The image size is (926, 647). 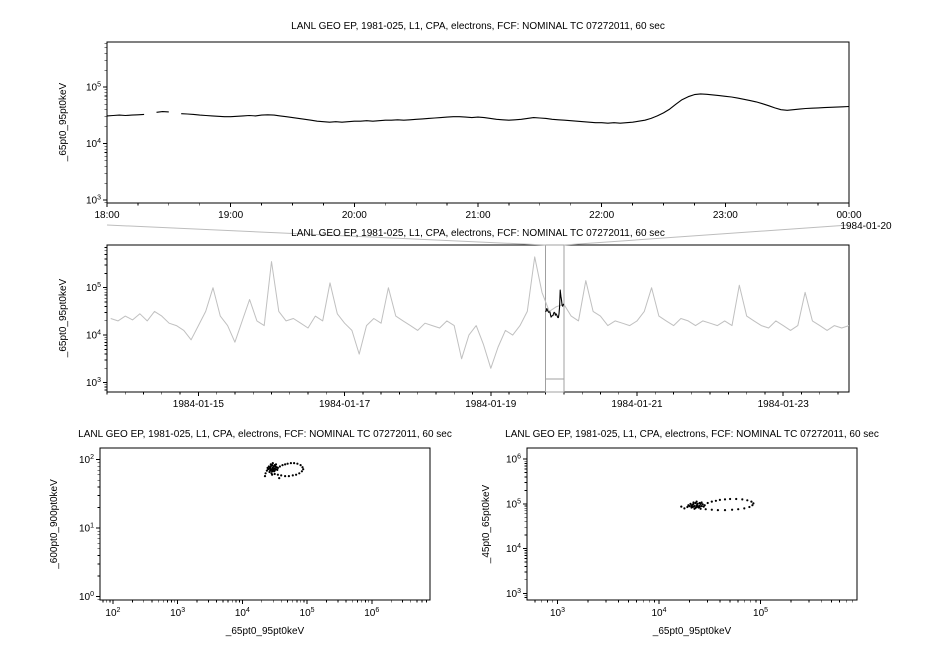 What do you see at coordinates (637, 404) in the screenshot?
I see `x-tick-label: 1984-01-21` at bounding box center [637, 404].